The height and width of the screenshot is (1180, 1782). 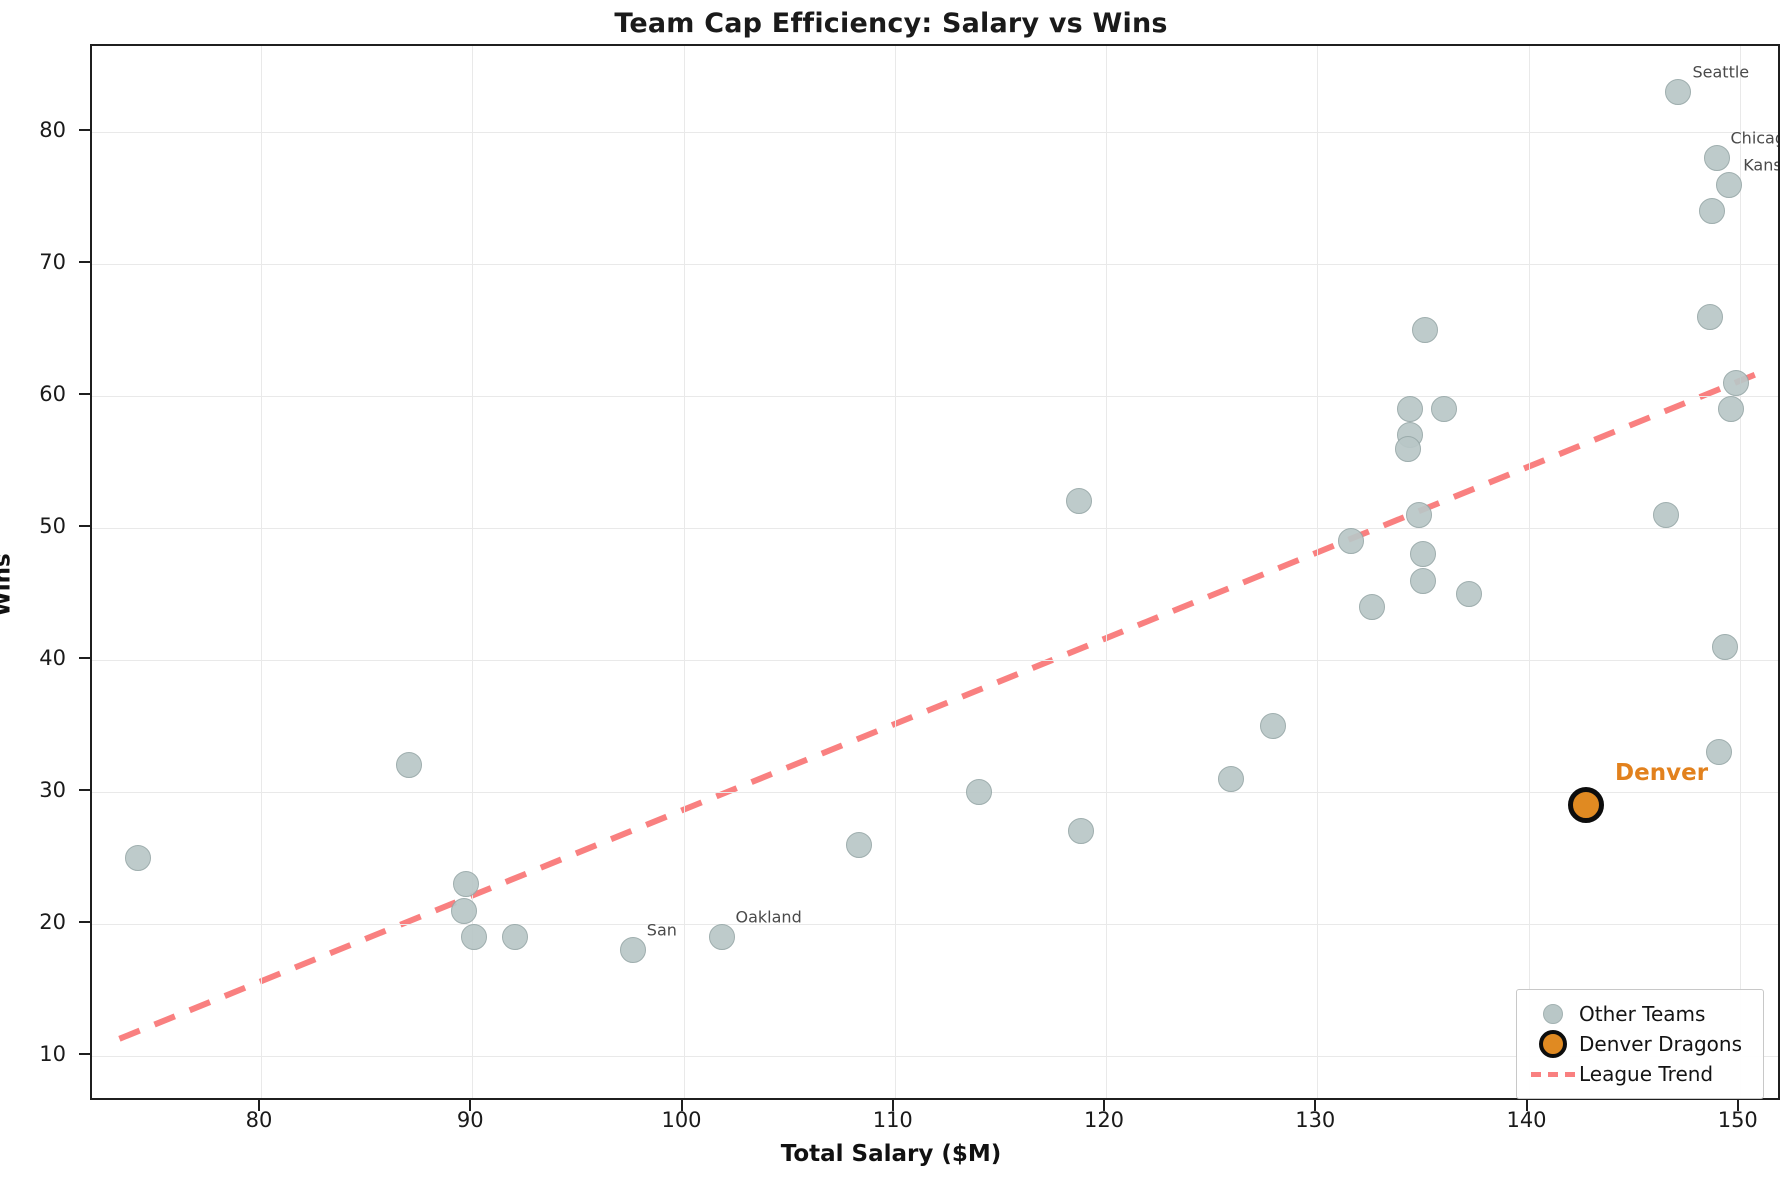 I want to click on x-tick-label: 90, so click(x=470, y=1120).